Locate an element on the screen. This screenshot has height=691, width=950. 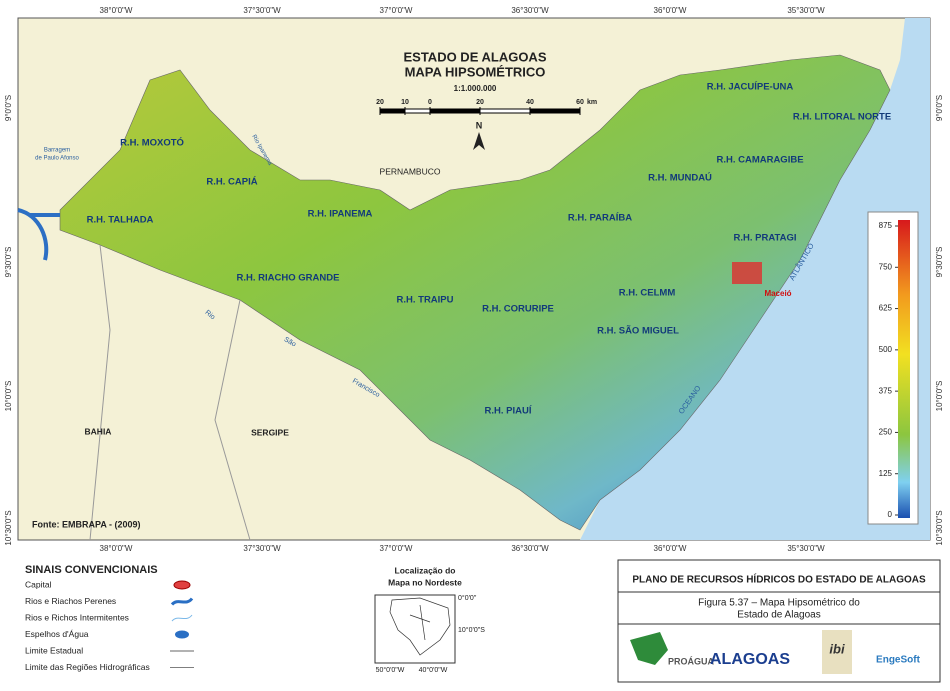
state-limit is located at coordinates (170, 392).